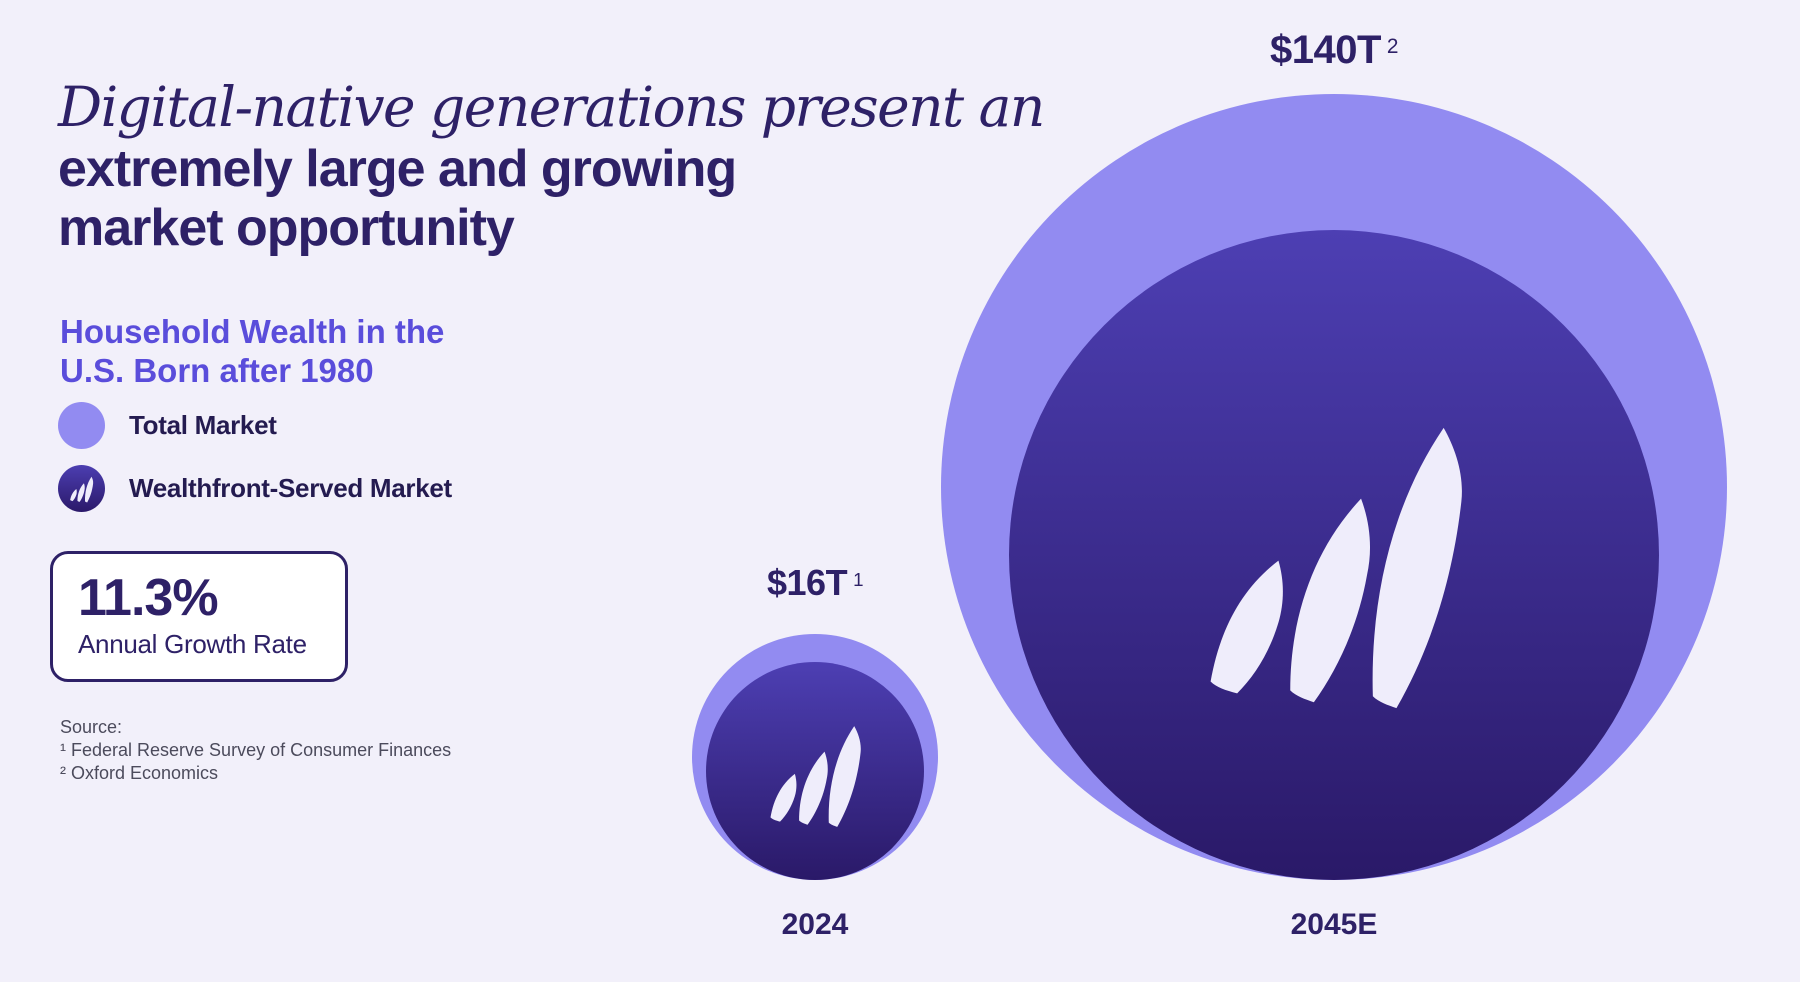 The image size is (1800, 982). What do you see at coordinates (81, 425) in the screenshot?
I see `total-market-swatch` at bounding box center [81, 425].